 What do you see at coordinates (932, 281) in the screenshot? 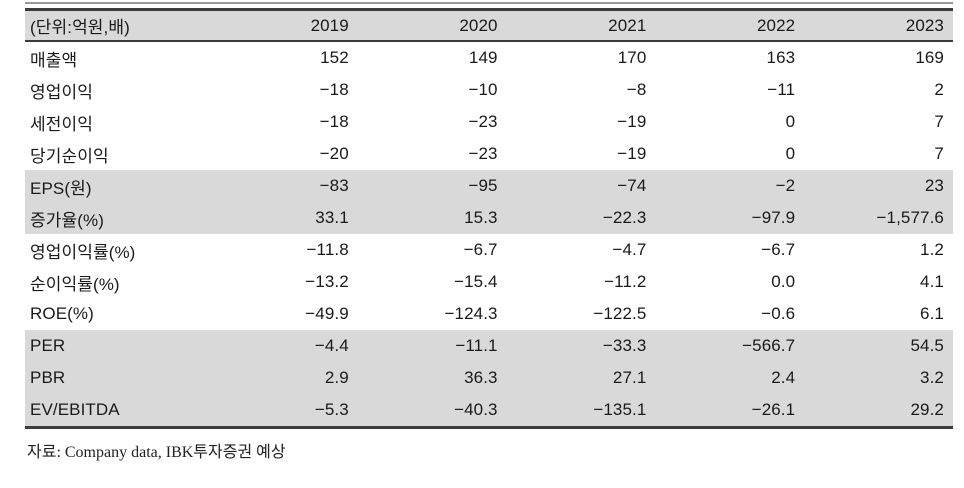
I see `cell-value: 4.1` at bounding box center [932, 281].